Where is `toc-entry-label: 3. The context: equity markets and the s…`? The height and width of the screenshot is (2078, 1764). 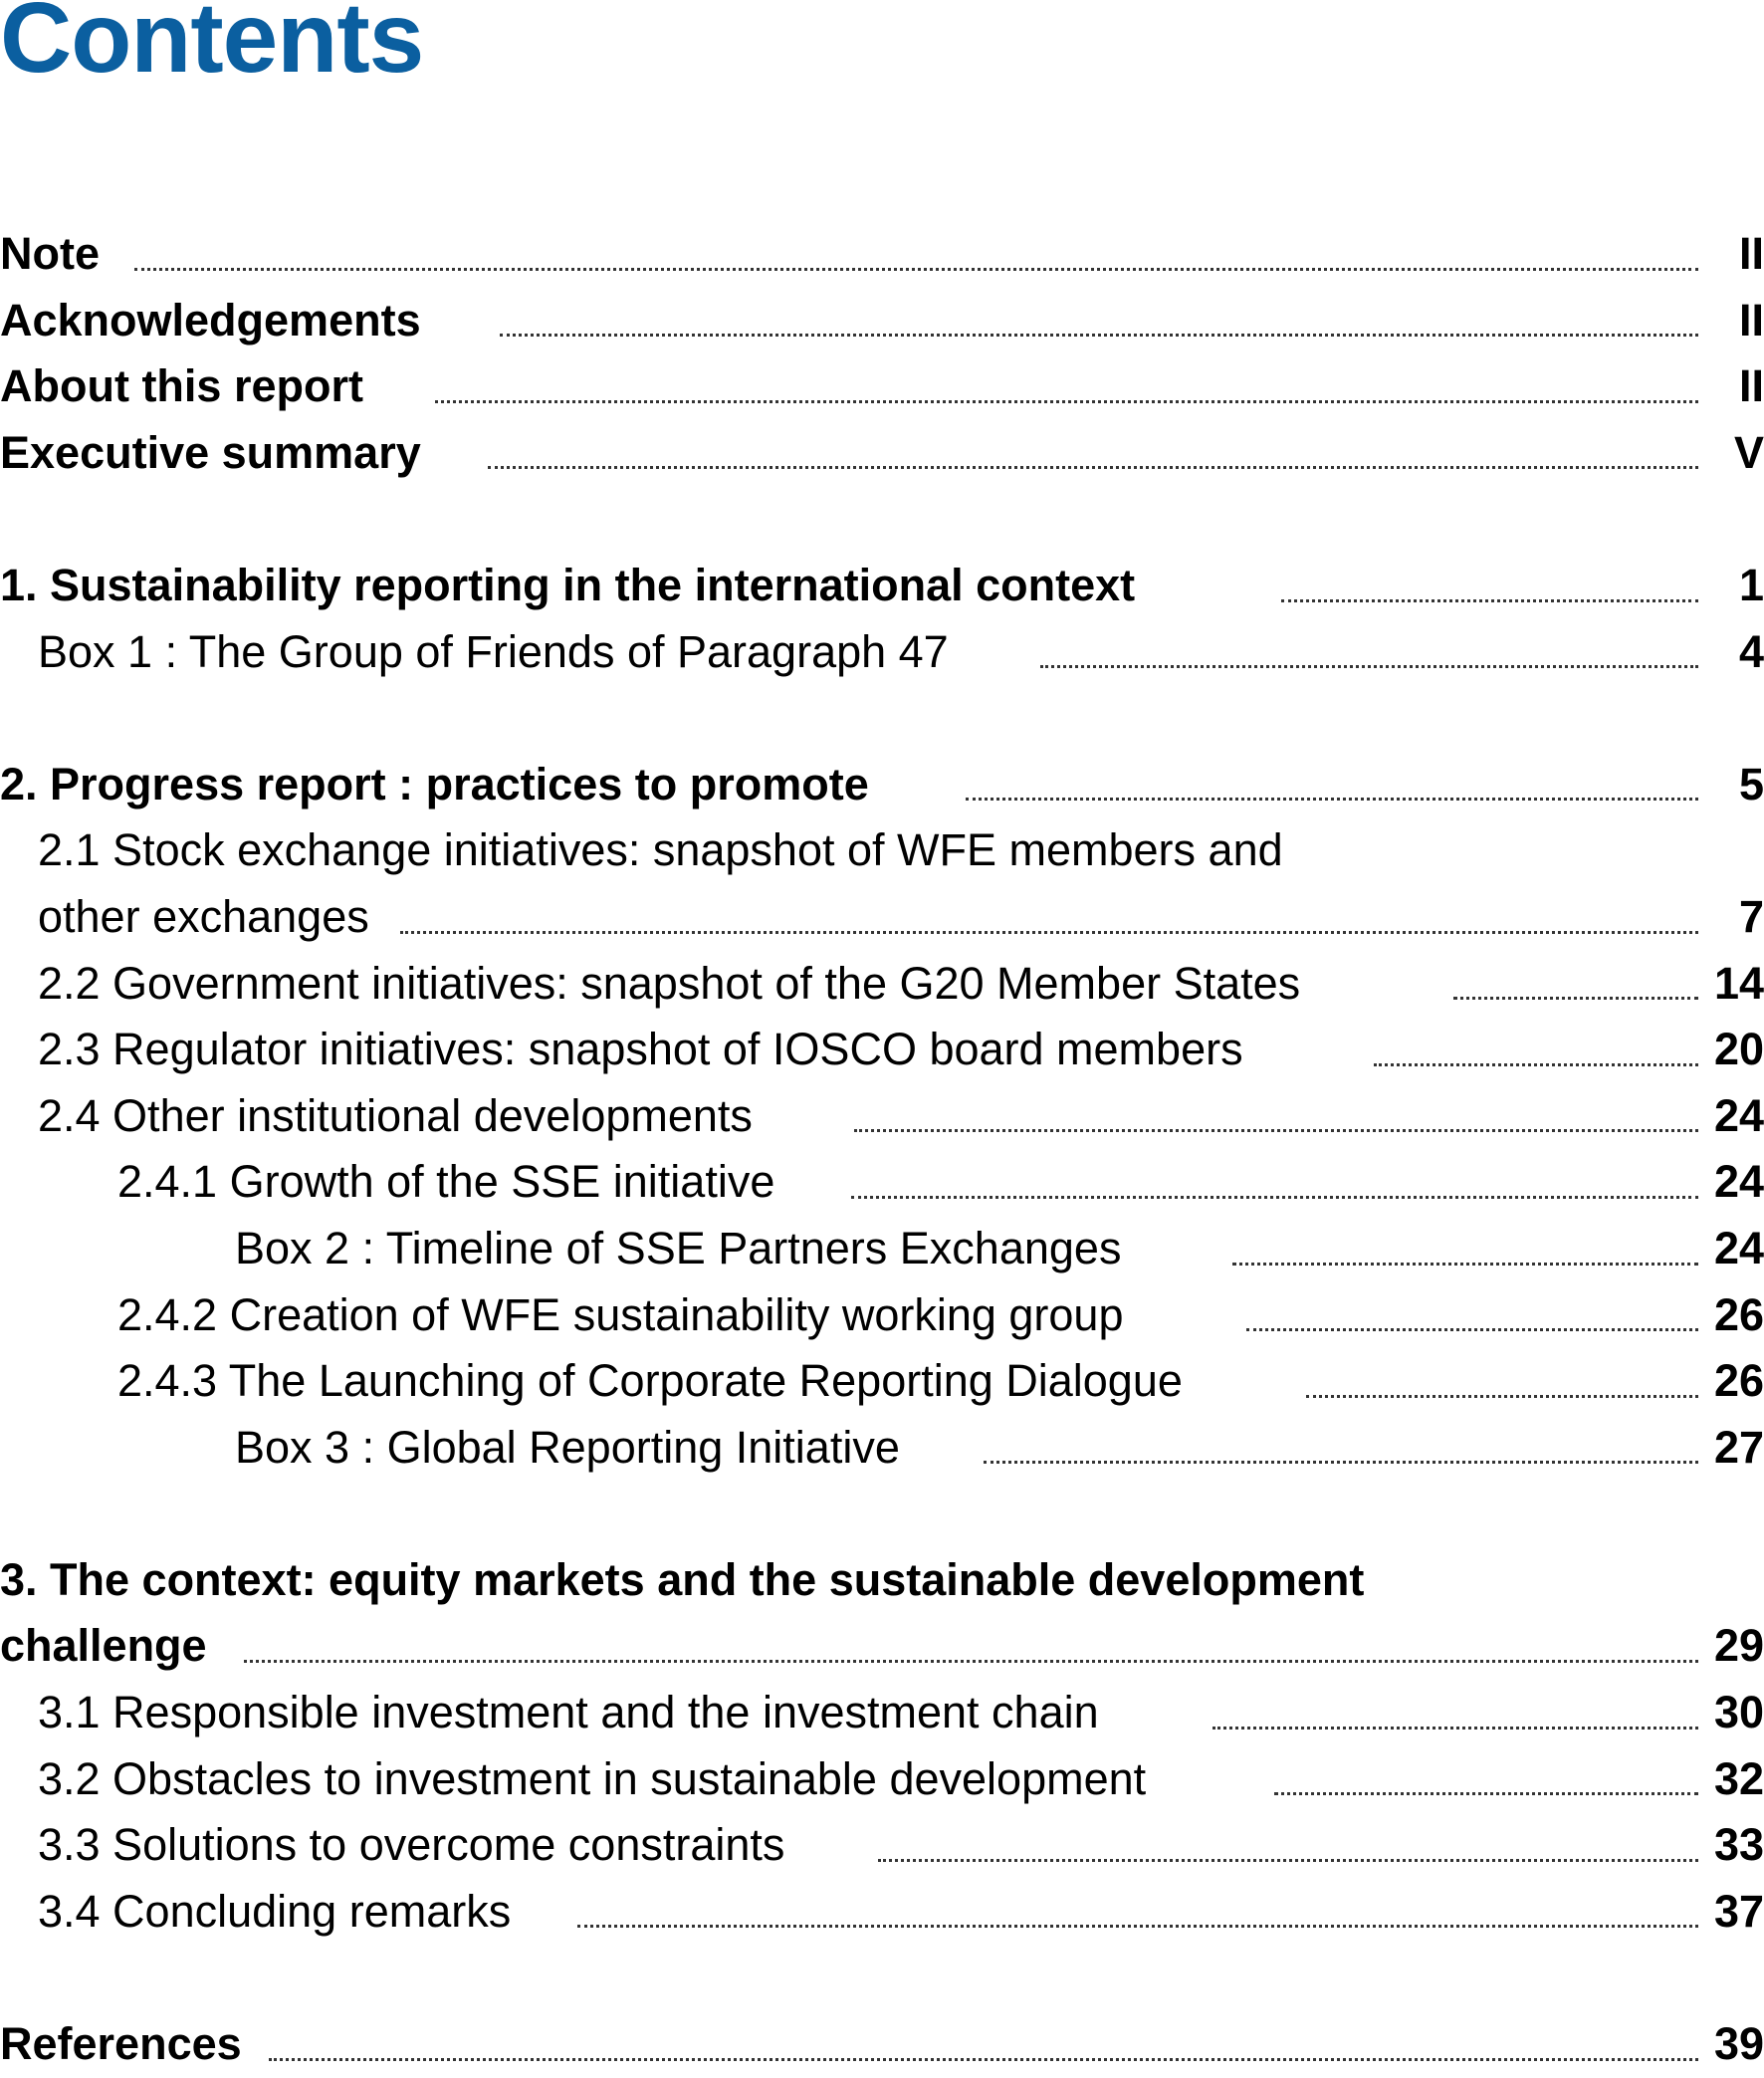 toc-entry-label: 3. The context: equity markets and the s… is located at coordinates (683, 1579).